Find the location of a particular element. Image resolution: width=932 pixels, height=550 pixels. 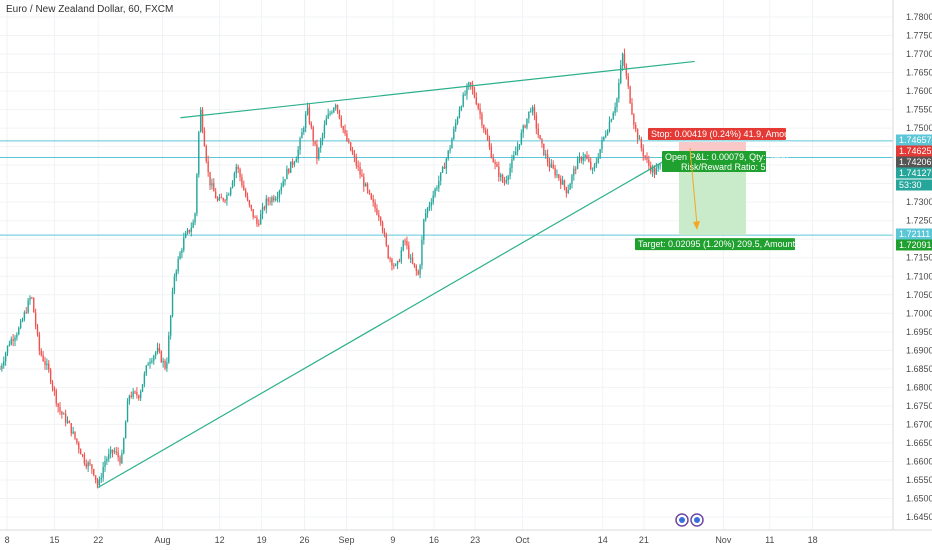

time-axis-bg is located at coordinates (466, 540).